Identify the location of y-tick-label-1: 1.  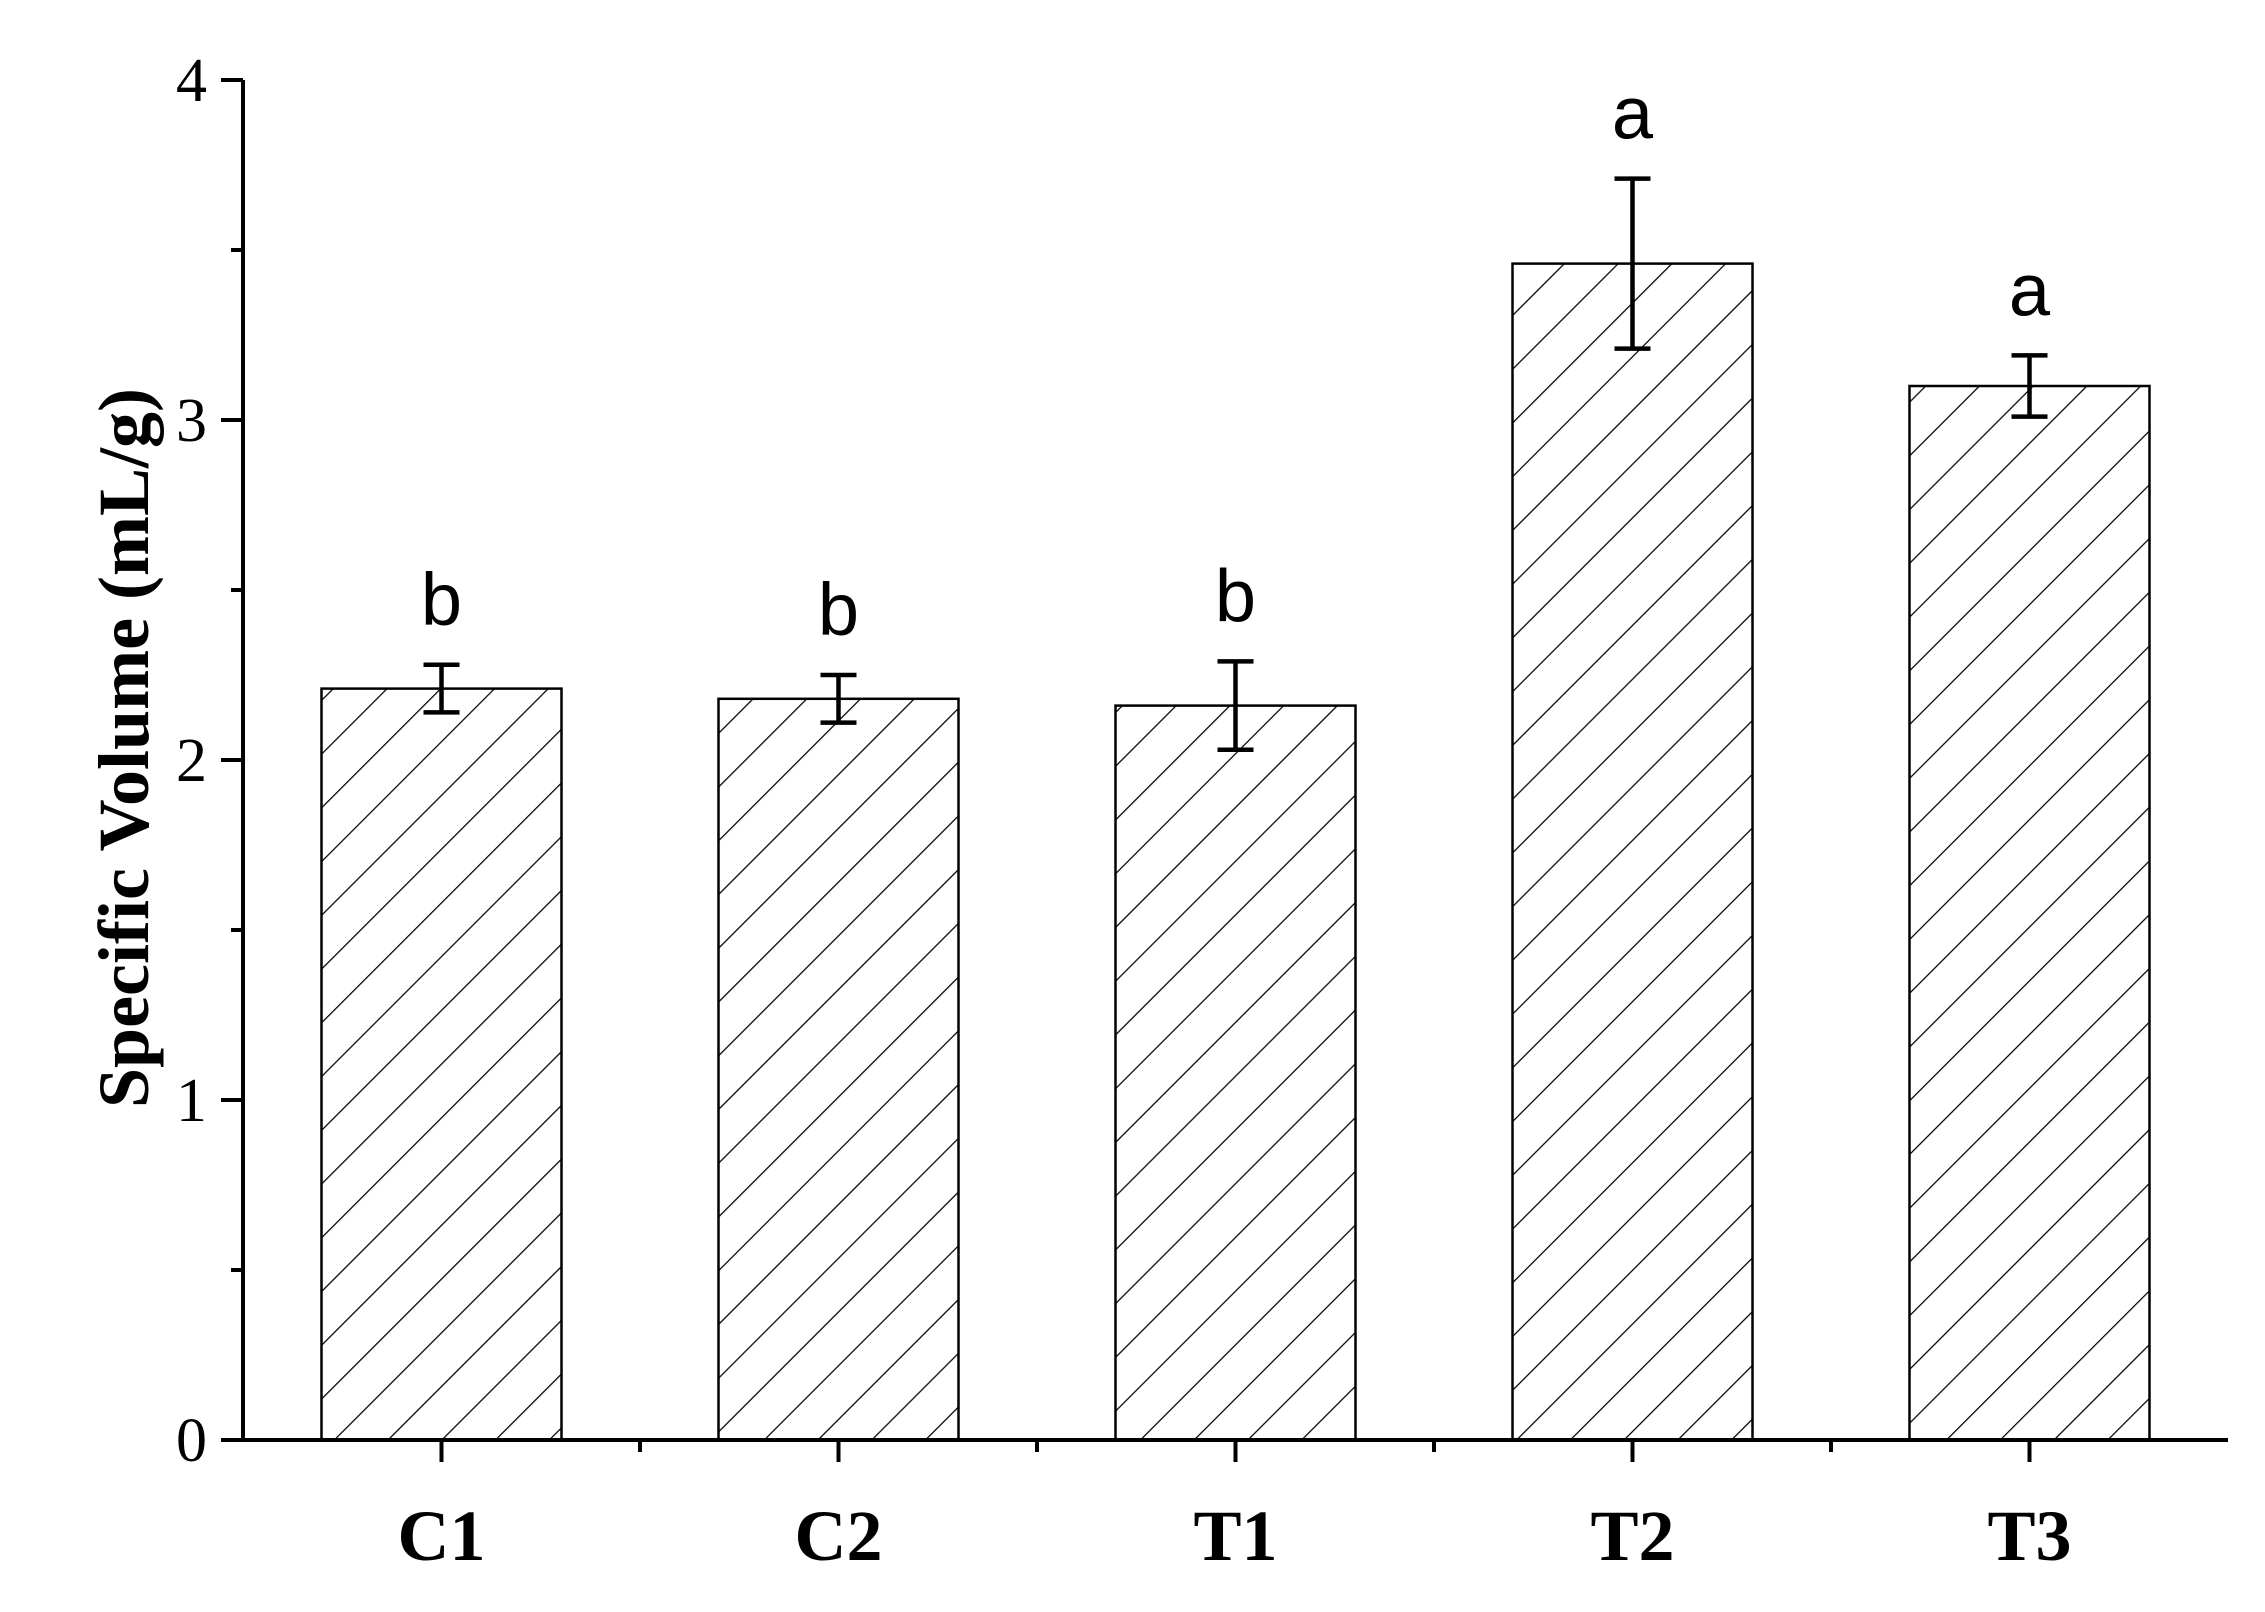
(191, 1101).